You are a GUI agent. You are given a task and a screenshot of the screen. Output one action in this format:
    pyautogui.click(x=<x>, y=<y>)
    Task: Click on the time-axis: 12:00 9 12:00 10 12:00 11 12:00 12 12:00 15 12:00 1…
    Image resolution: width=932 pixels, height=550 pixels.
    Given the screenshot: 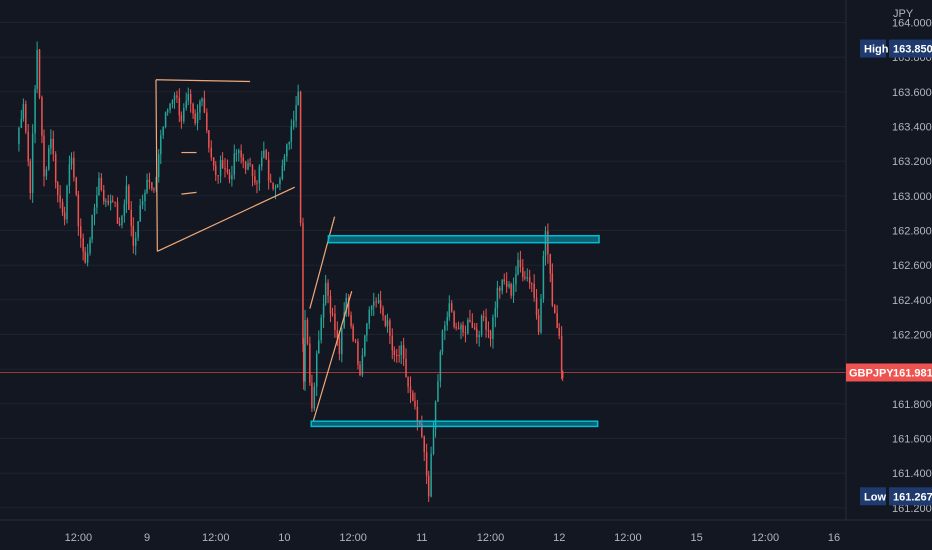 What is the action you would take?
    pyautogui.click(x=453, y=538)
    